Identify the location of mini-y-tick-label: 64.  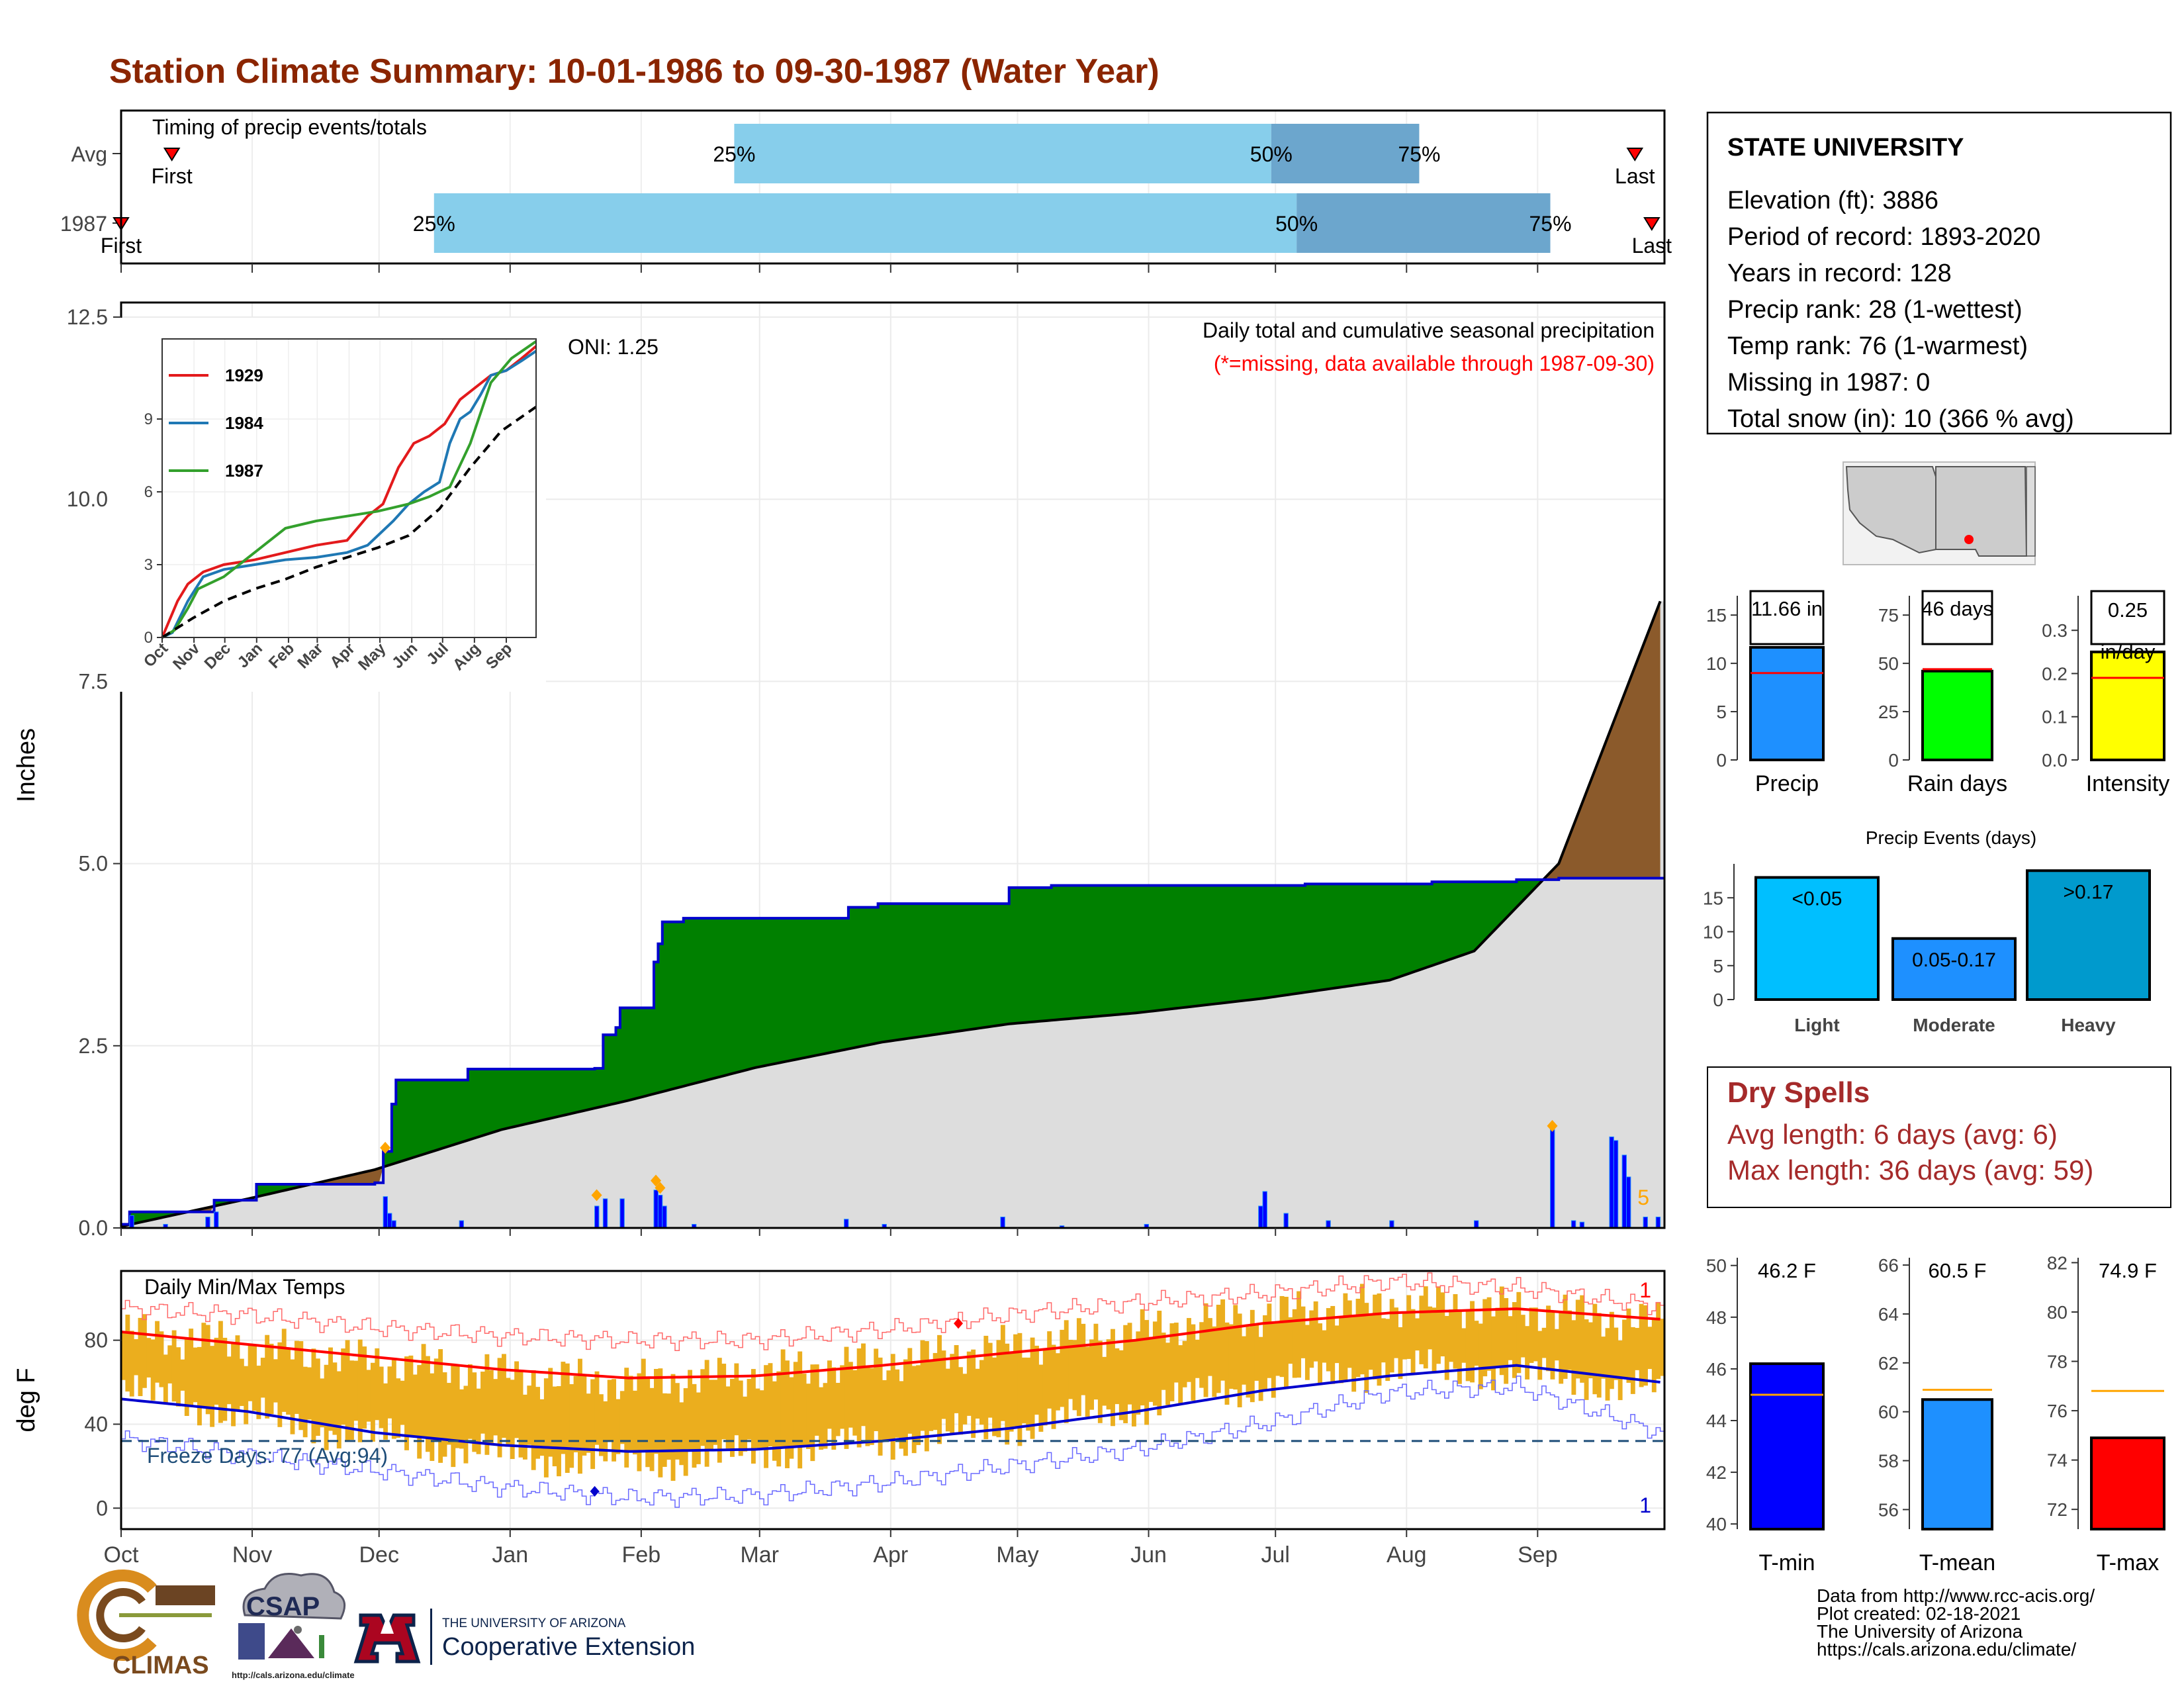
(1888, 1314).